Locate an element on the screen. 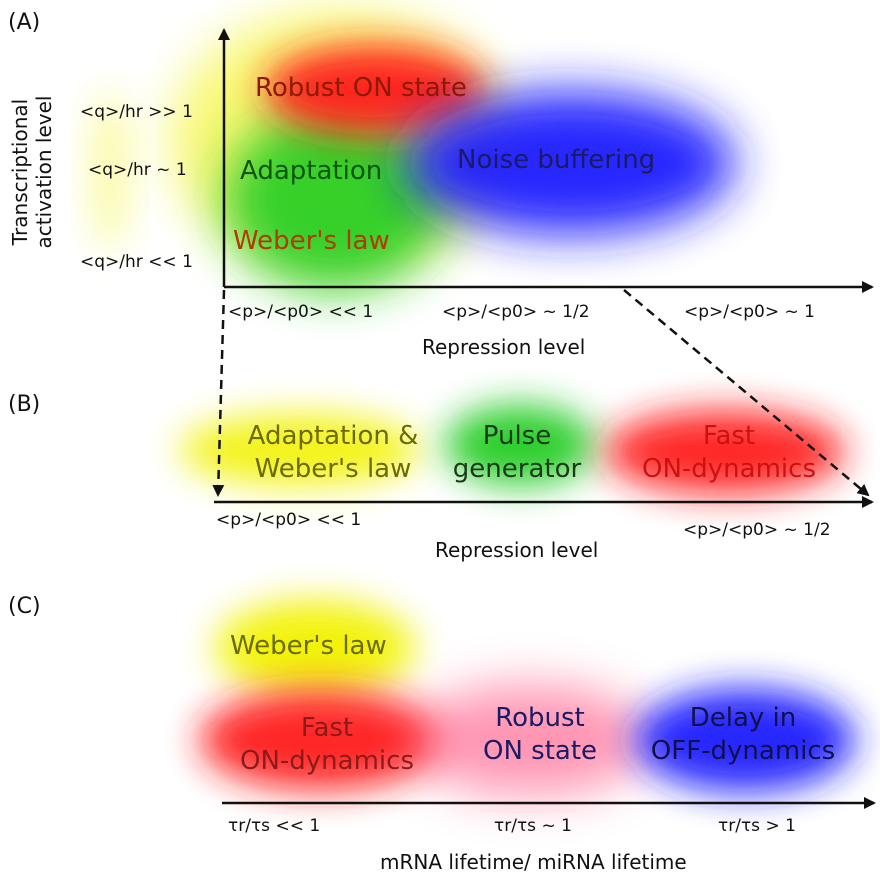 The image size is (880, 878). blob-yellow-b is located at coordinates (300, 450).